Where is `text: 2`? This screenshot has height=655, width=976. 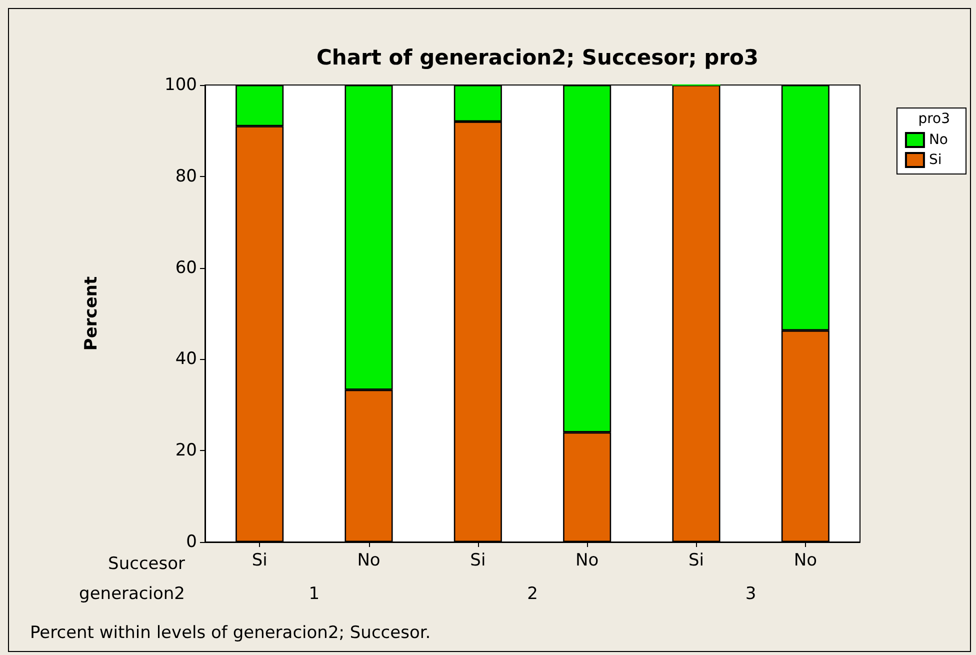
text: 2 is located at coordinates (532, 594).